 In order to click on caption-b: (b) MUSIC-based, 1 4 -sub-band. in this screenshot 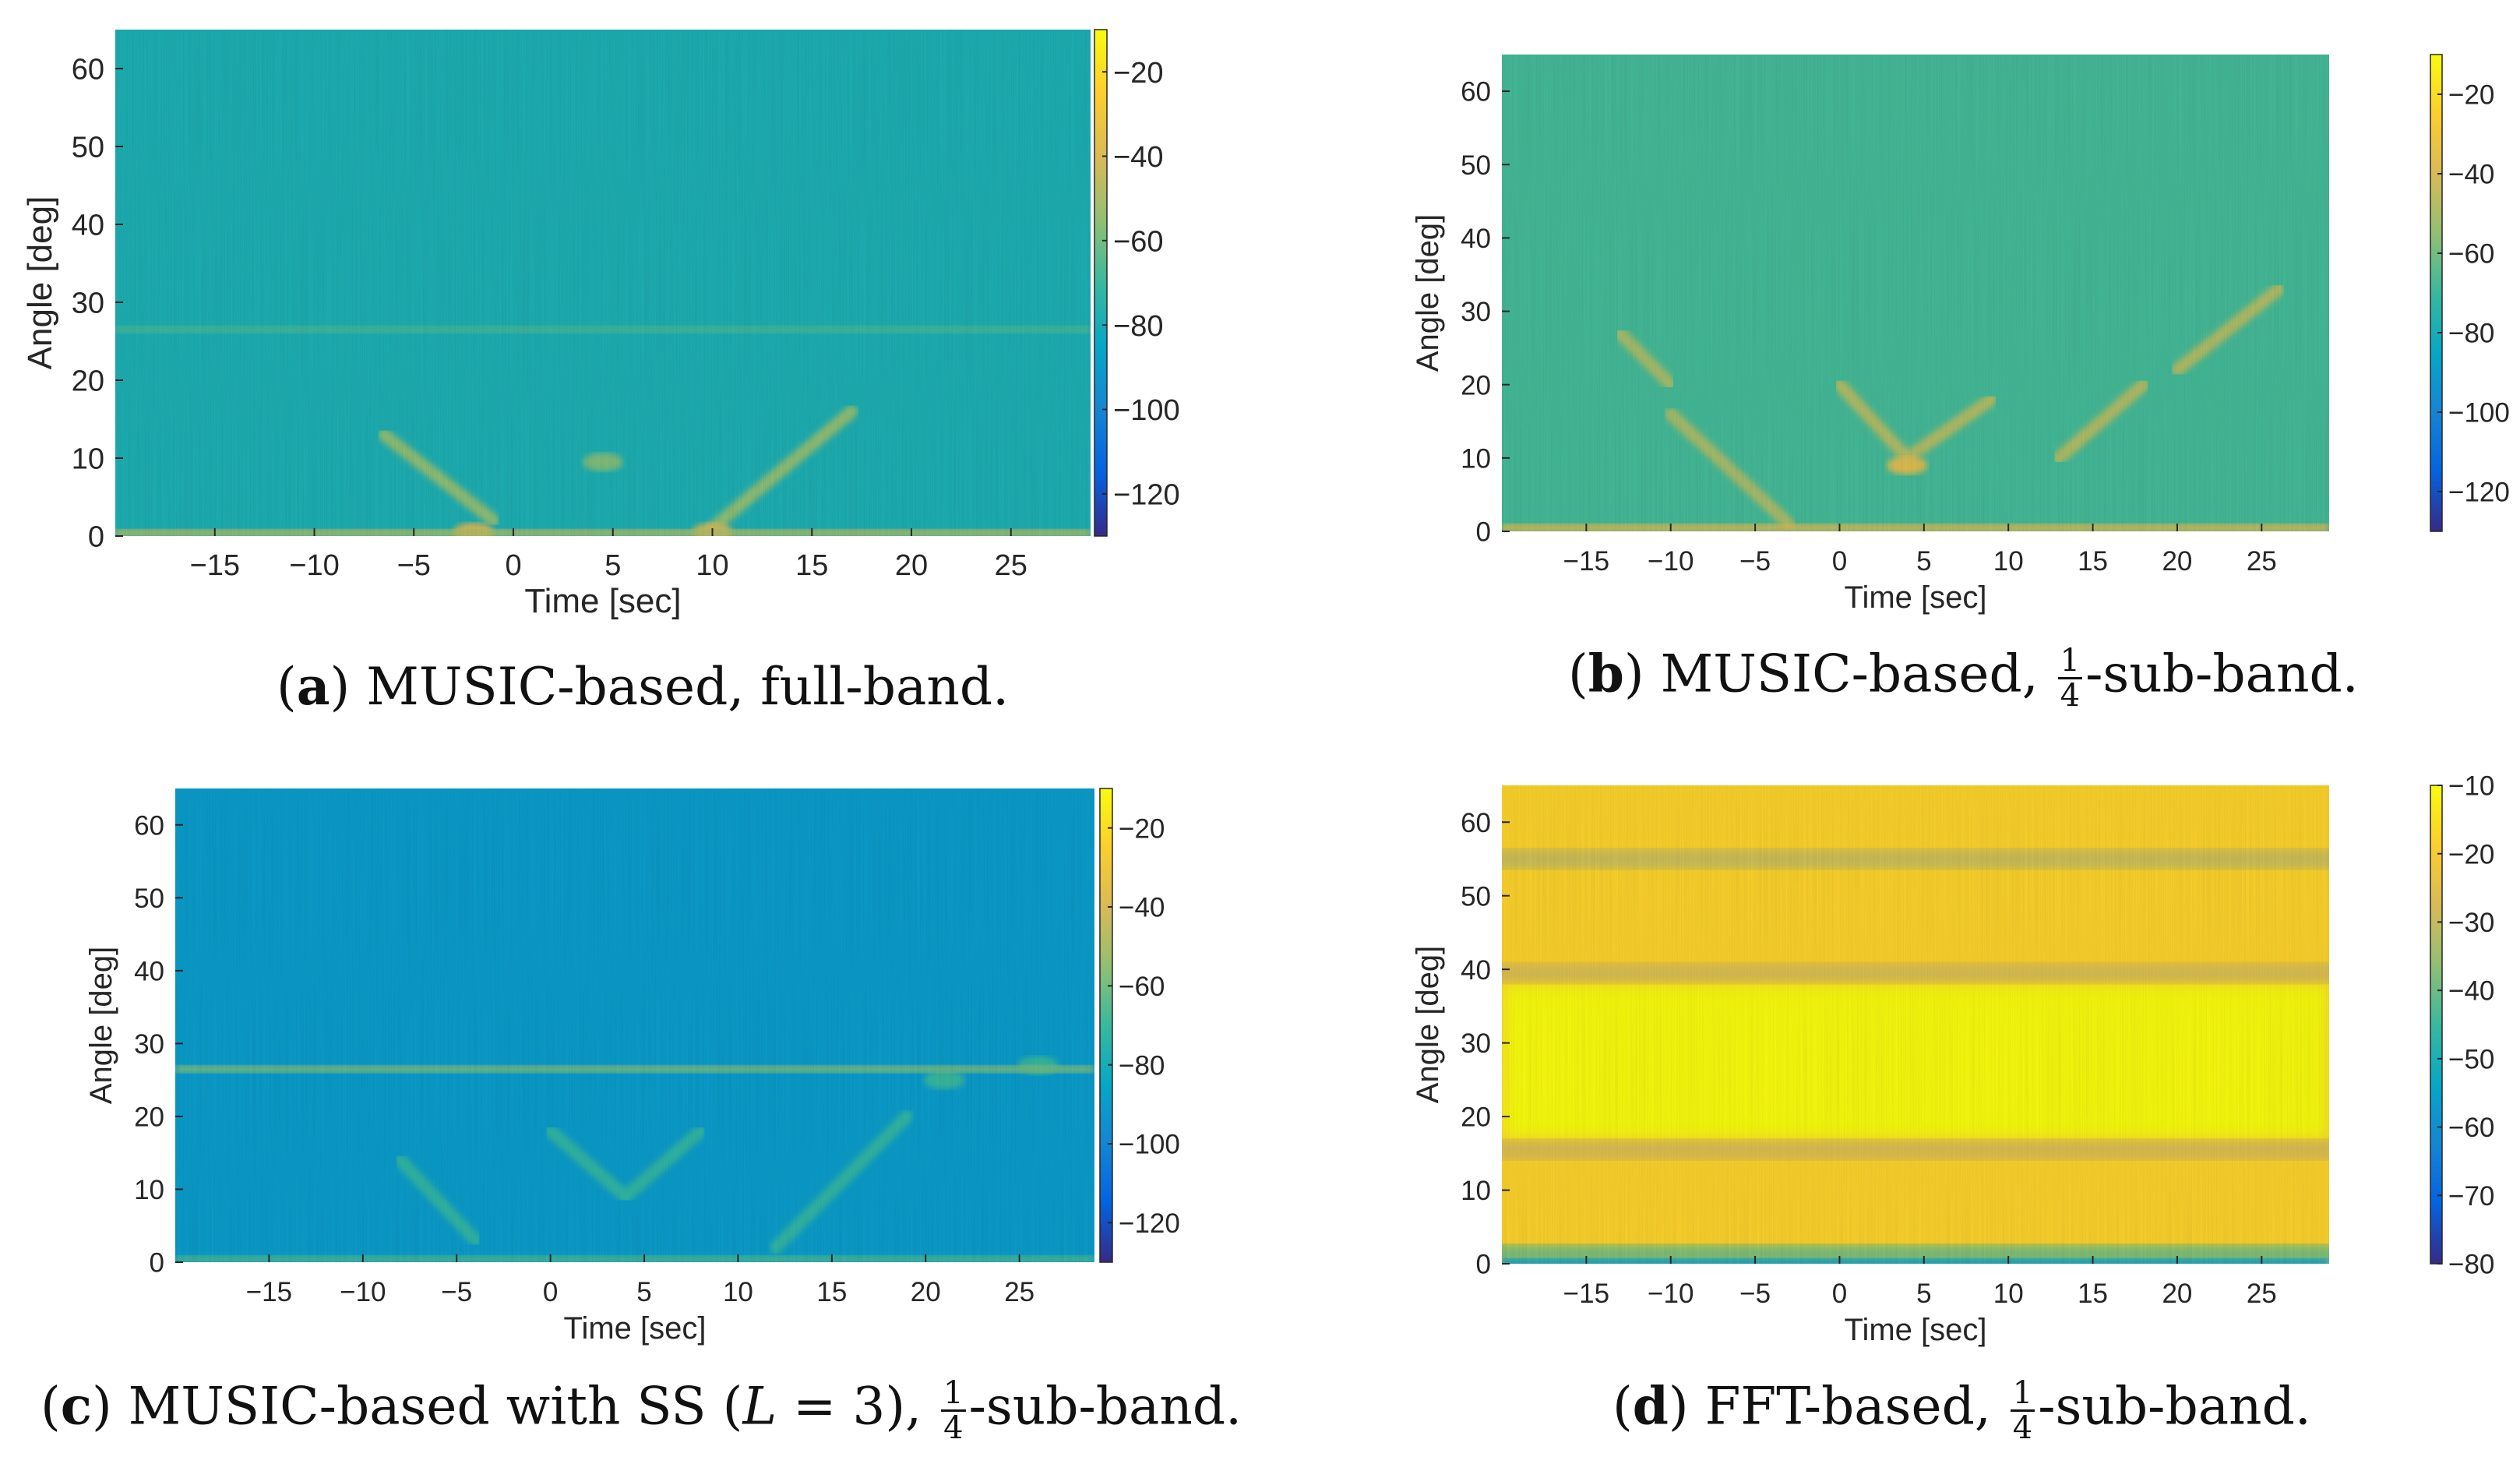, I will do `click(1964, 678)`.